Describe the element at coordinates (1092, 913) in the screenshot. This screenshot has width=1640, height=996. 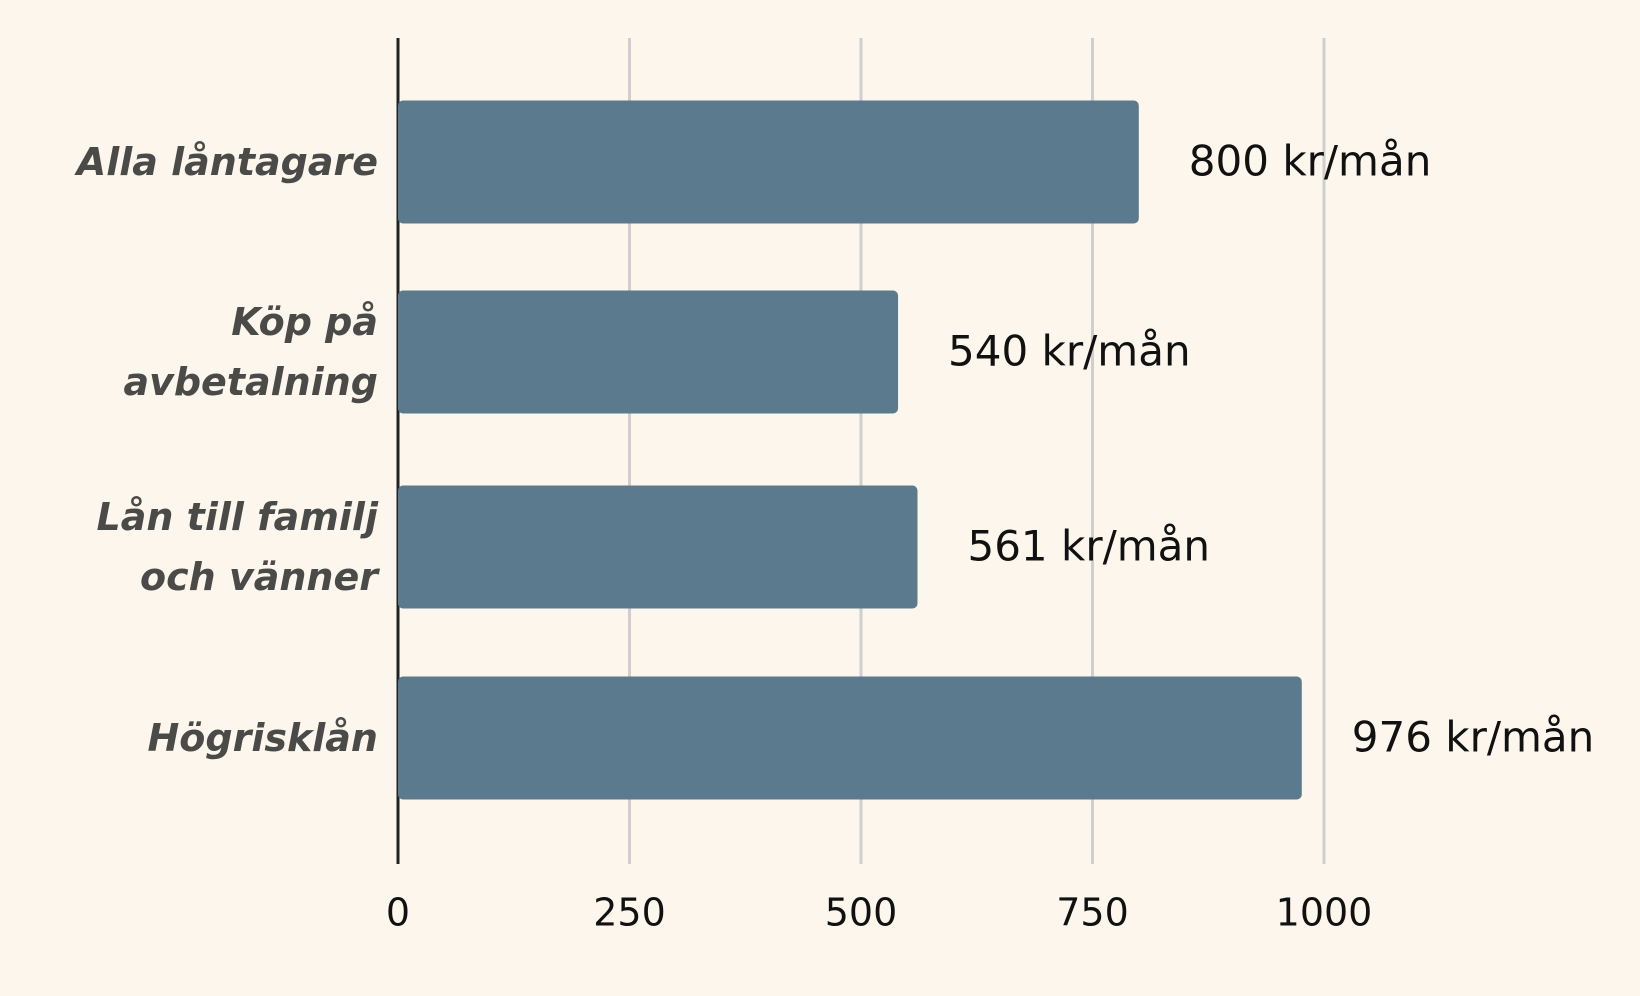
I see `x-tick-label: 750` at that location.